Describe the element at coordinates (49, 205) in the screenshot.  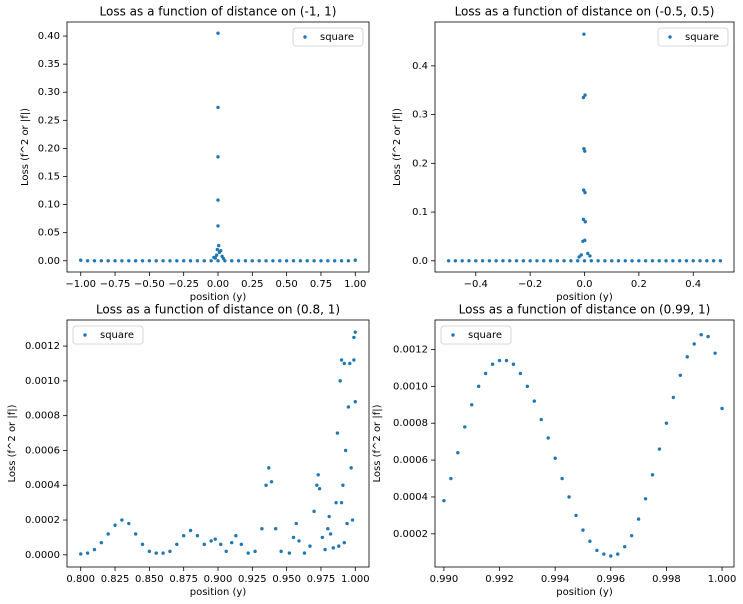
I see `y-tick-label: 0.10` at that location.